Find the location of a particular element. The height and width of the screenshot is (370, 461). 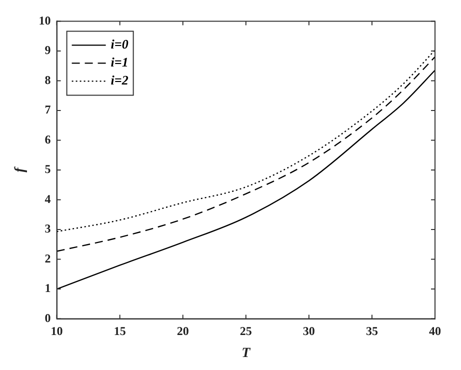

legend-label: i=2 is located at coordinates (119, 80).